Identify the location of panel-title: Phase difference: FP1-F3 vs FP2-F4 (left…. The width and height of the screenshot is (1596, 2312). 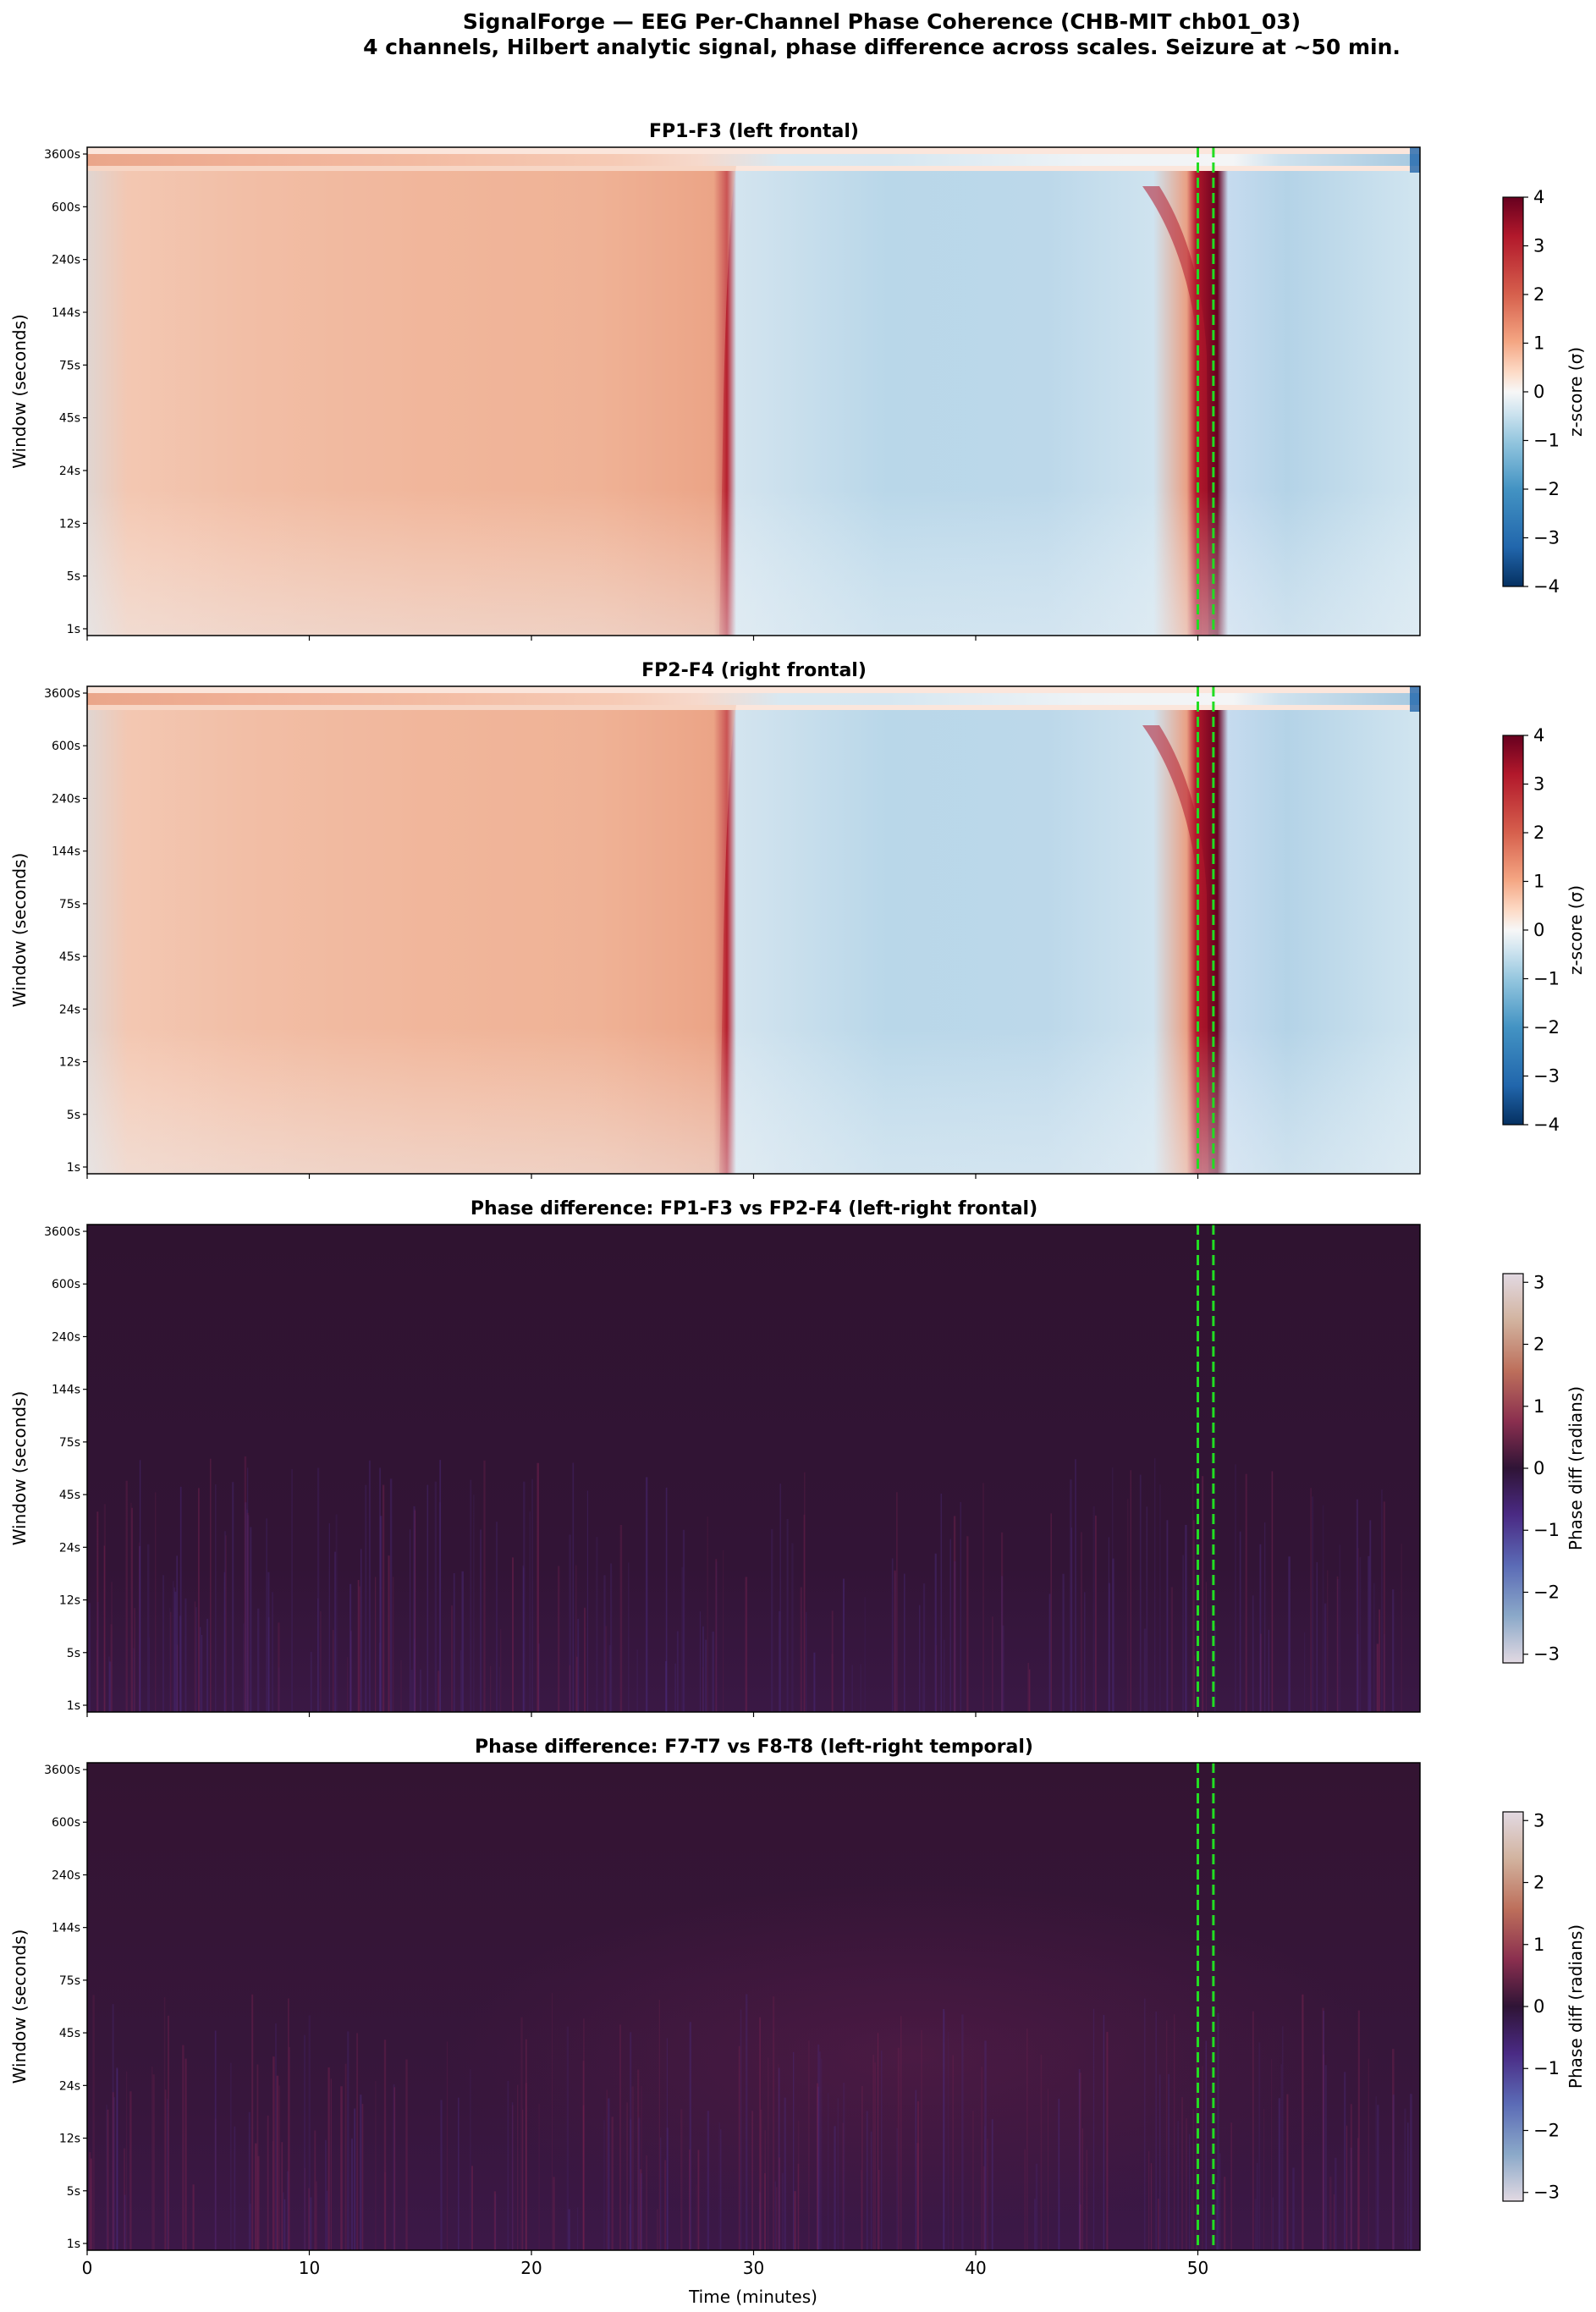
(754, 1208).